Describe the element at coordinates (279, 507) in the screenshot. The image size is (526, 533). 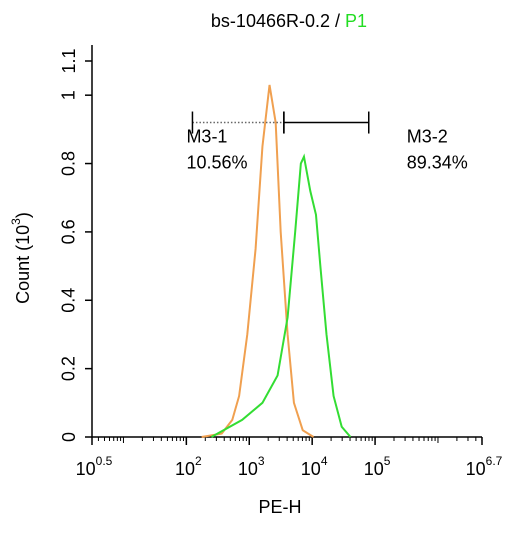
I see `x-axis-label: PE-H` at that location.